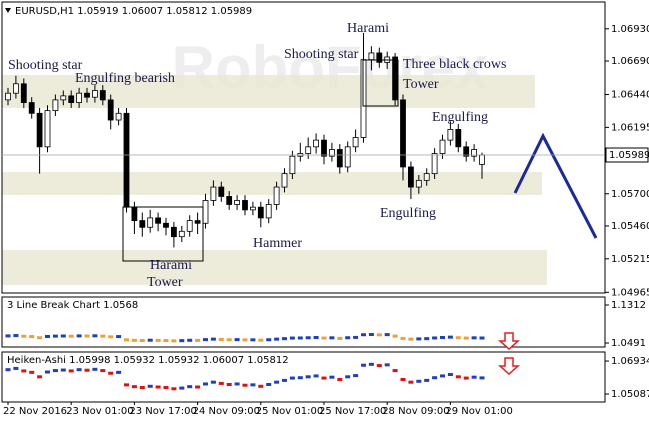 The height and width of the screenshot is (422, 649). Describe the element at coordinates (628, 305) in the screenshot. I see `y-tick-label: 1.1312` at that location.